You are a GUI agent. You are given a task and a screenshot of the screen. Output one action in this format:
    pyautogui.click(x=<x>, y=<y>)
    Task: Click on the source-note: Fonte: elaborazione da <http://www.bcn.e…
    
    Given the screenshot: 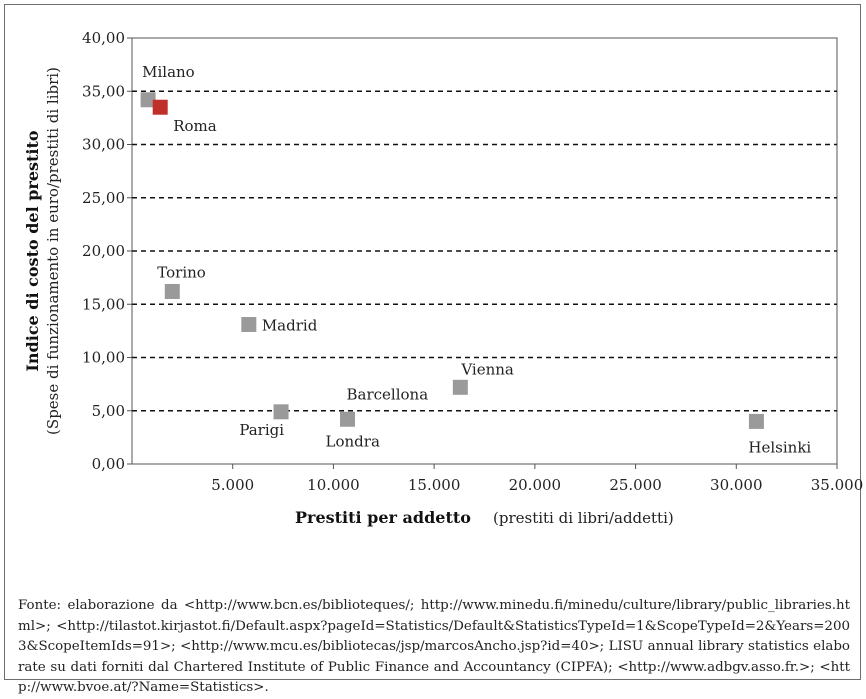 What is the action you would take?
    pyautogui.click(x=434, y=646)
    